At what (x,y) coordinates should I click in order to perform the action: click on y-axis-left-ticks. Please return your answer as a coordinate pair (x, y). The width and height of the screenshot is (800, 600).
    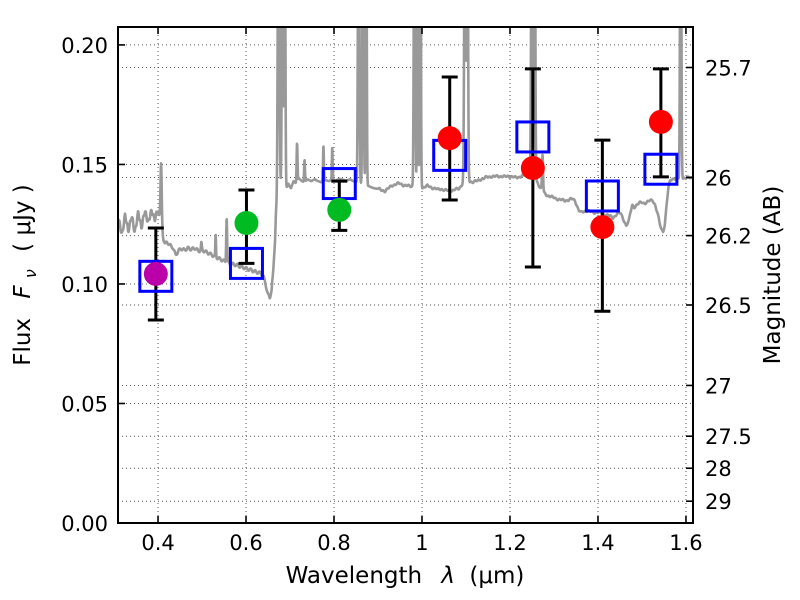
    Looking at the image, I should click on (121, 284).